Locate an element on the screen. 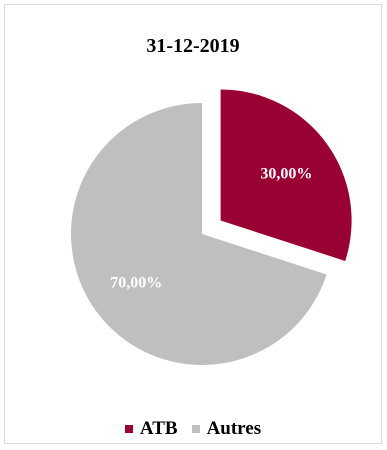  legend-item-atb: ATB is located at coordinates (151, 429).